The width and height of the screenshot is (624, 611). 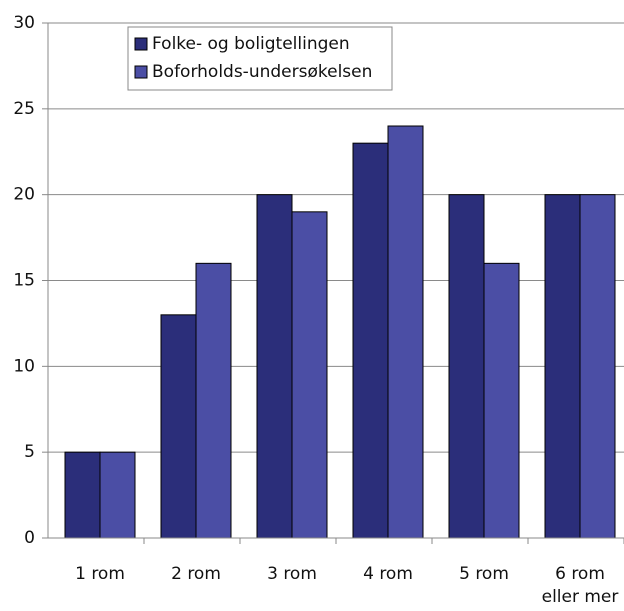 What do you see at coordinates (24, 366) in the screenshot?
I see `y-tick-label: 10` at bounding box center [24, 366].